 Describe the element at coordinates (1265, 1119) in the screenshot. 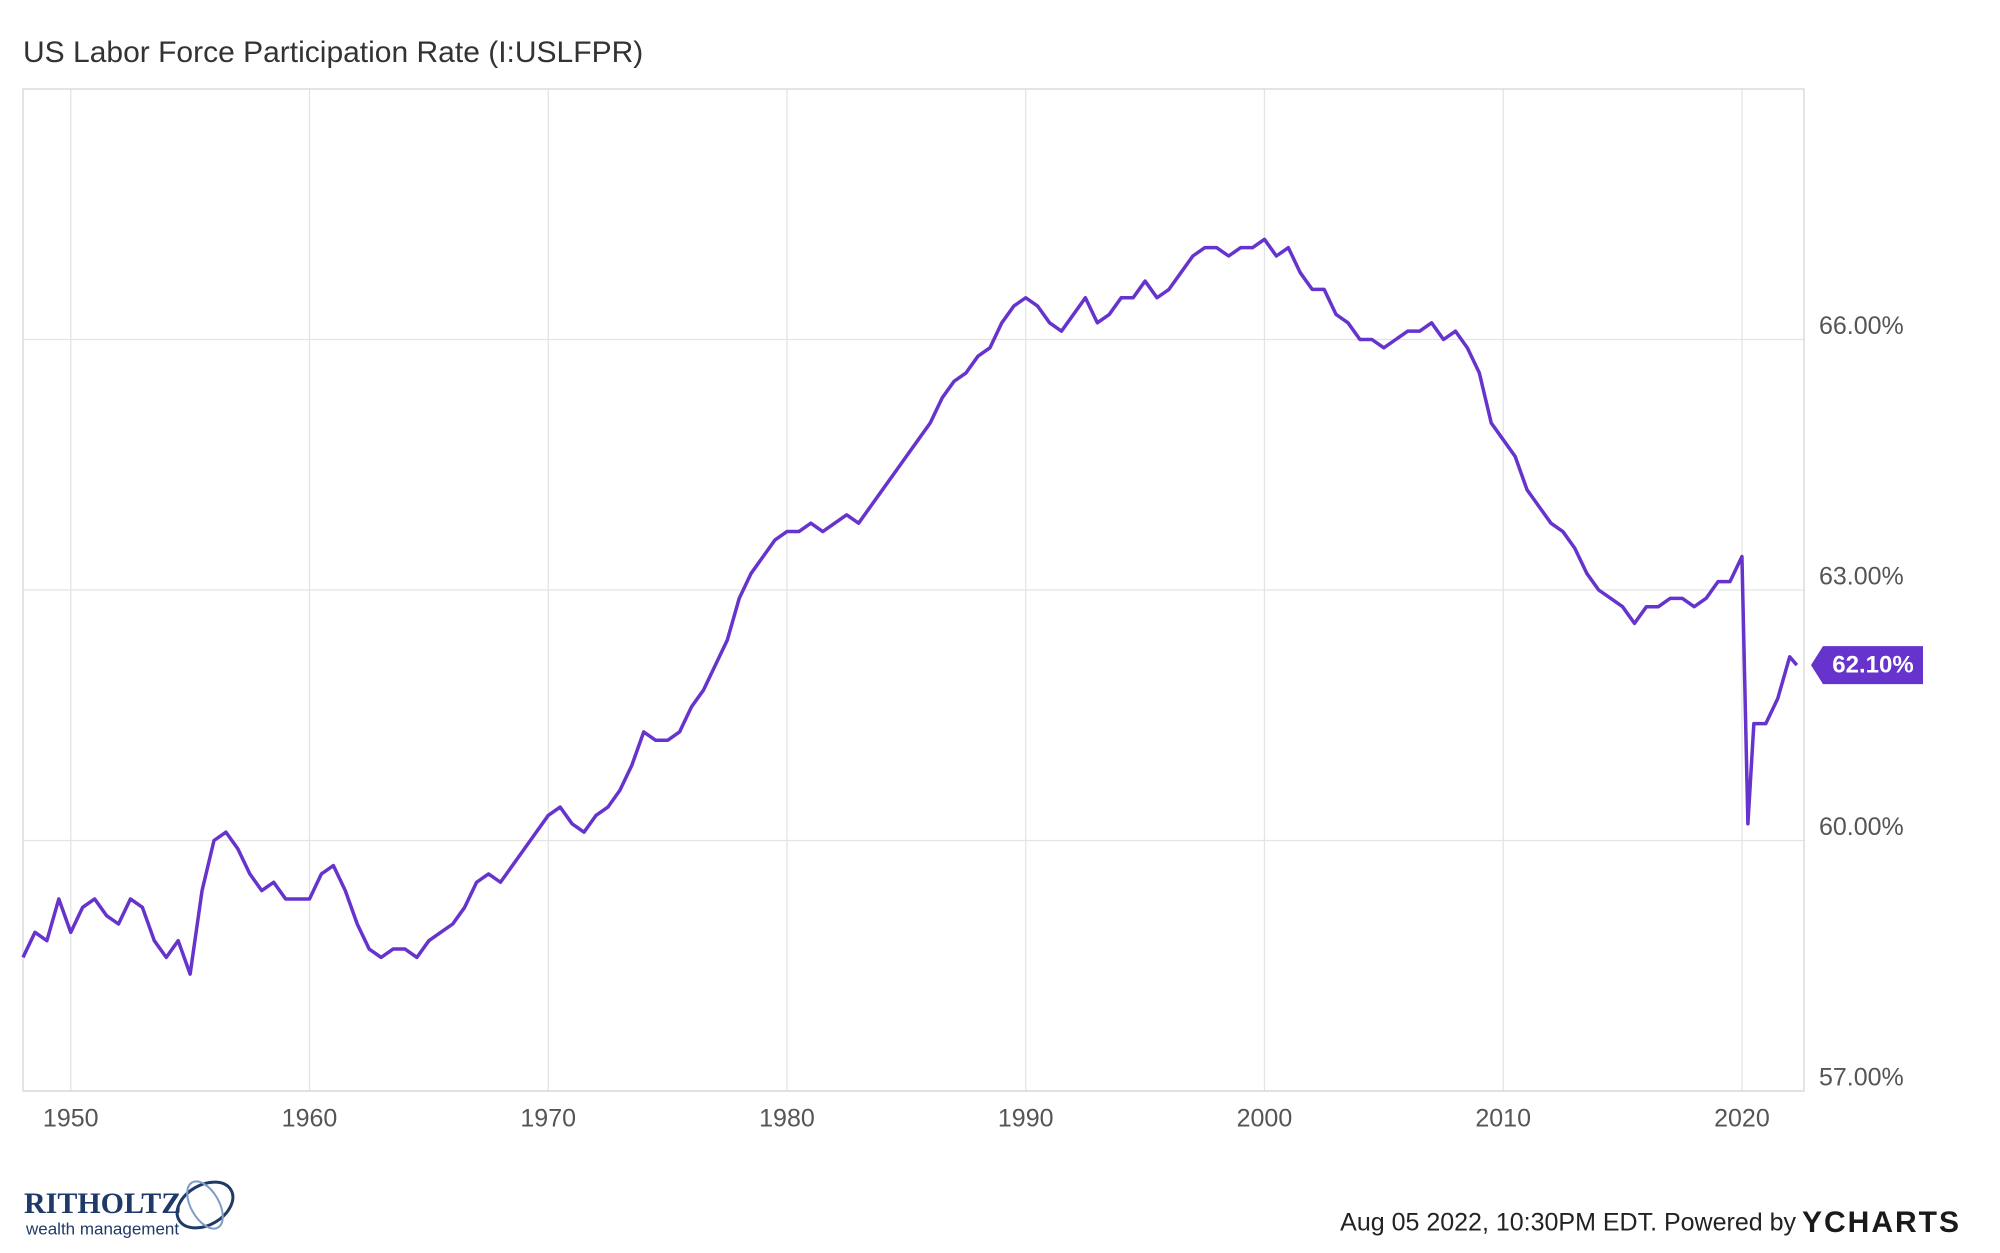

I see `x-tick-label: 2000` at that location.